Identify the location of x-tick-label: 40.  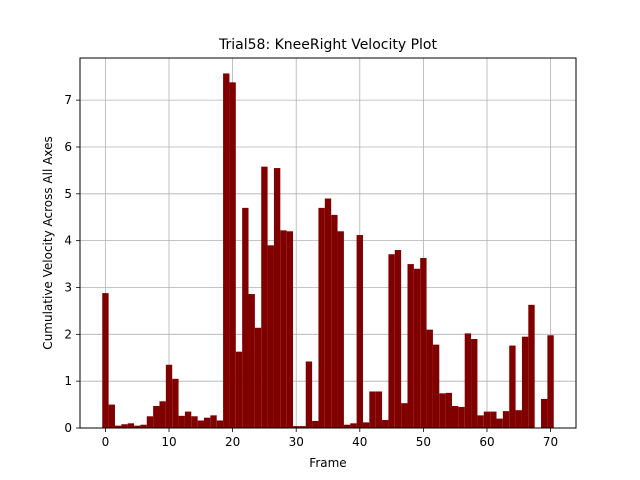
(359, 442).